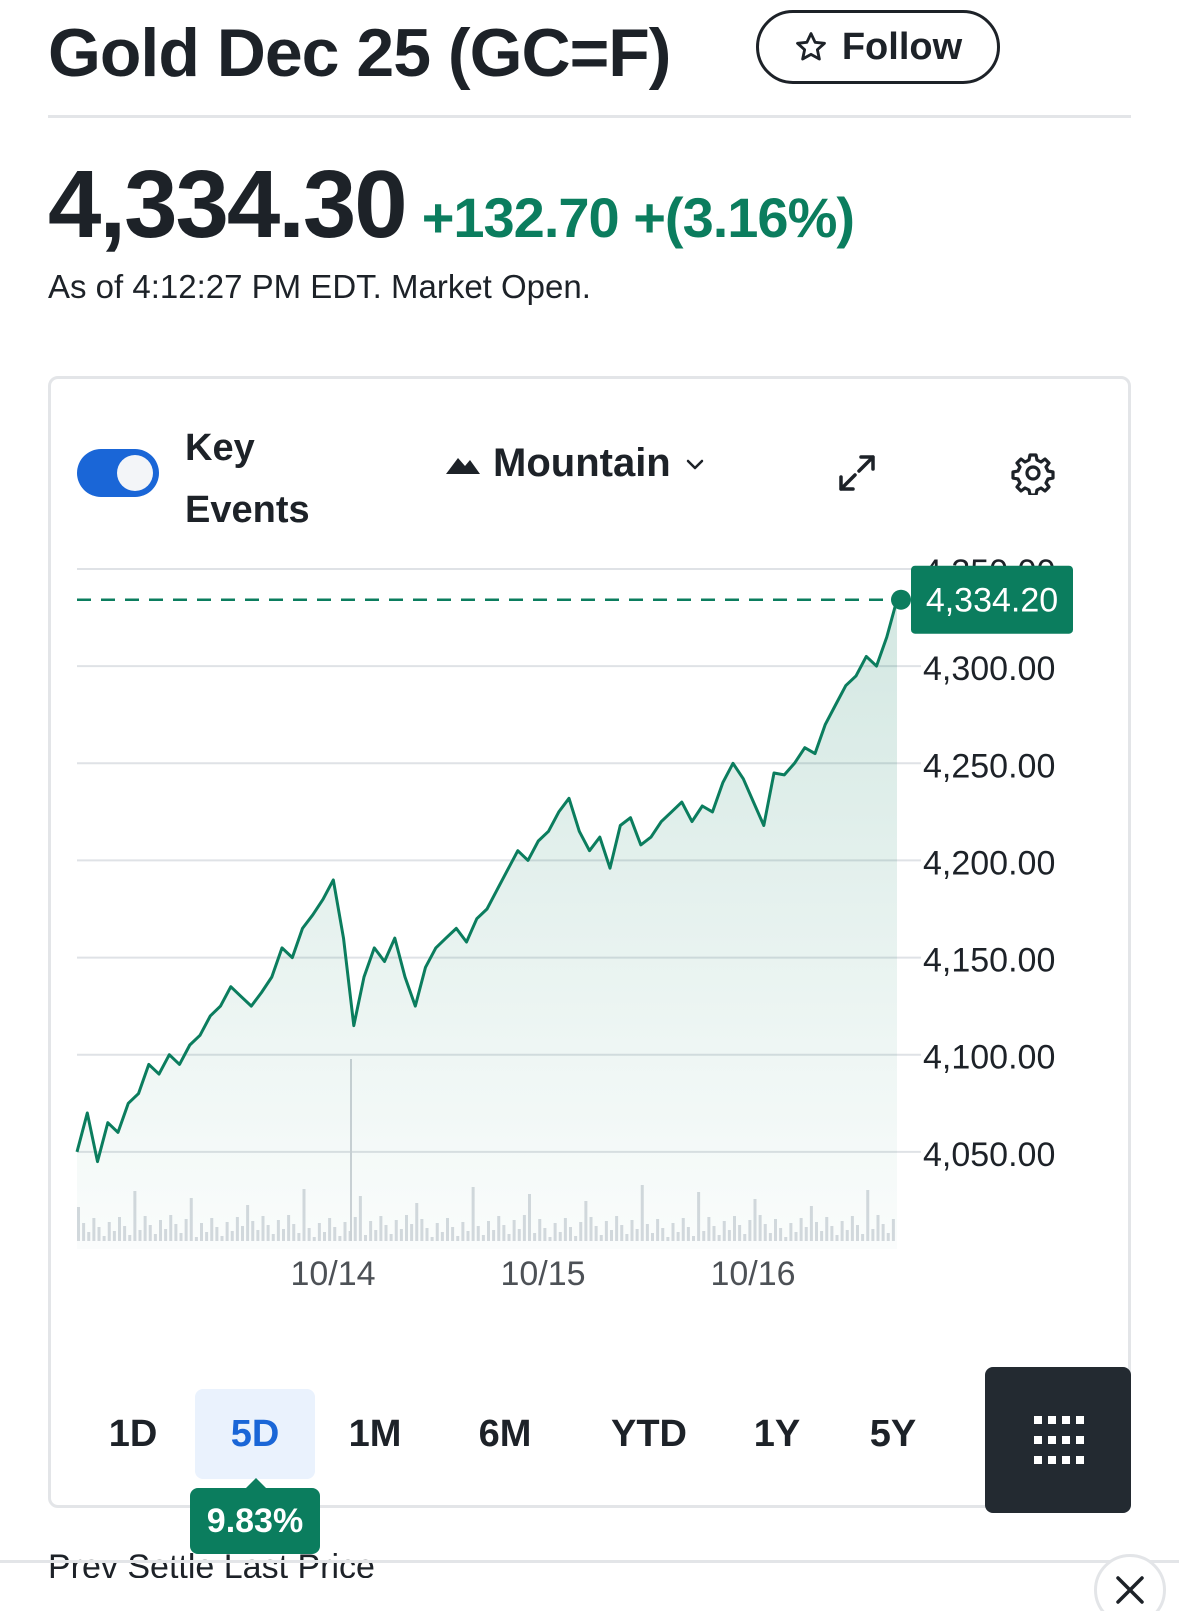 Image resolution: width=1179 pixels, height=1611 pixels. Describe the element at coordinates (810, 46) in the screenshot. I see `star-icon` at that location.